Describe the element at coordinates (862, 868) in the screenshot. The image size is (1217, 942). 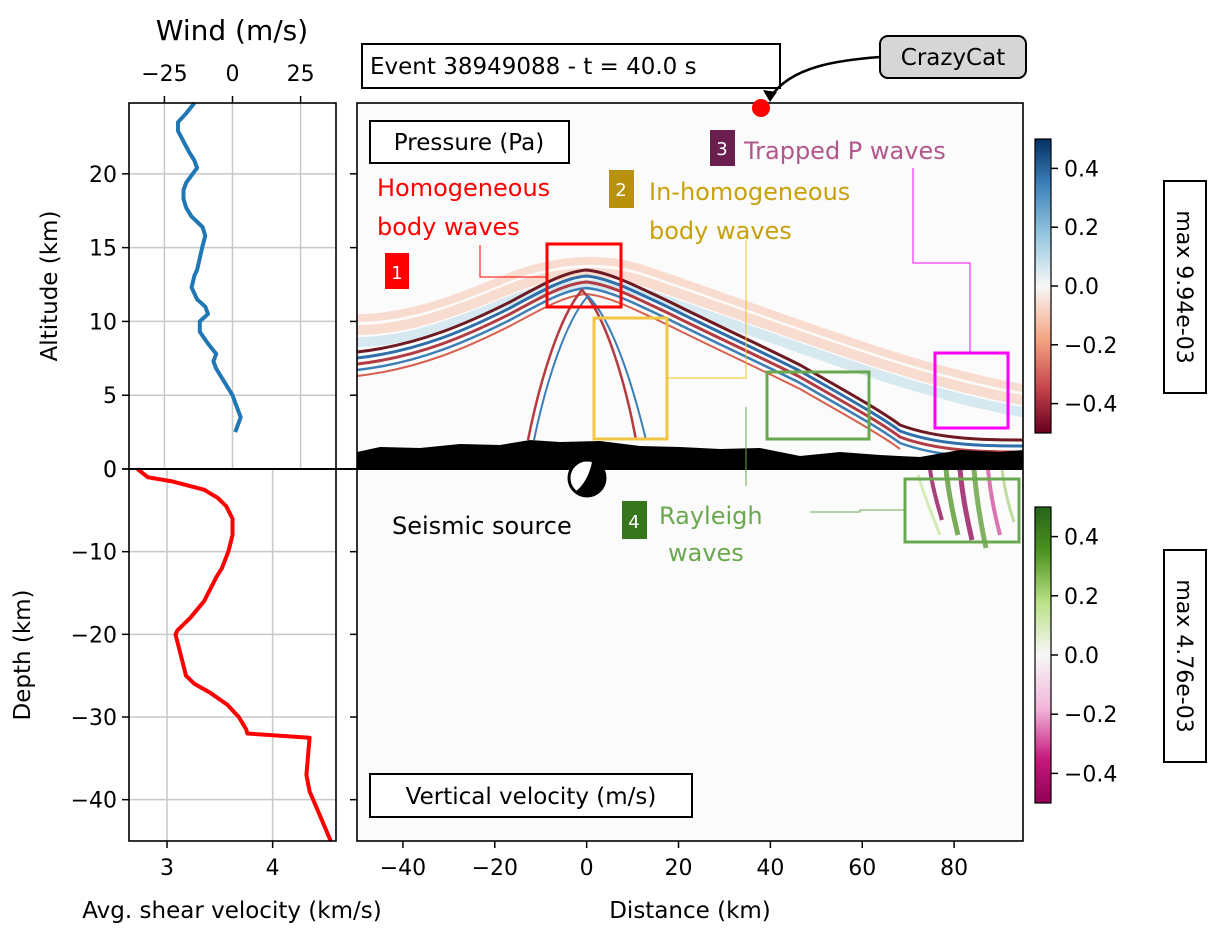
I see `distance-tick-label: 60` at that location.